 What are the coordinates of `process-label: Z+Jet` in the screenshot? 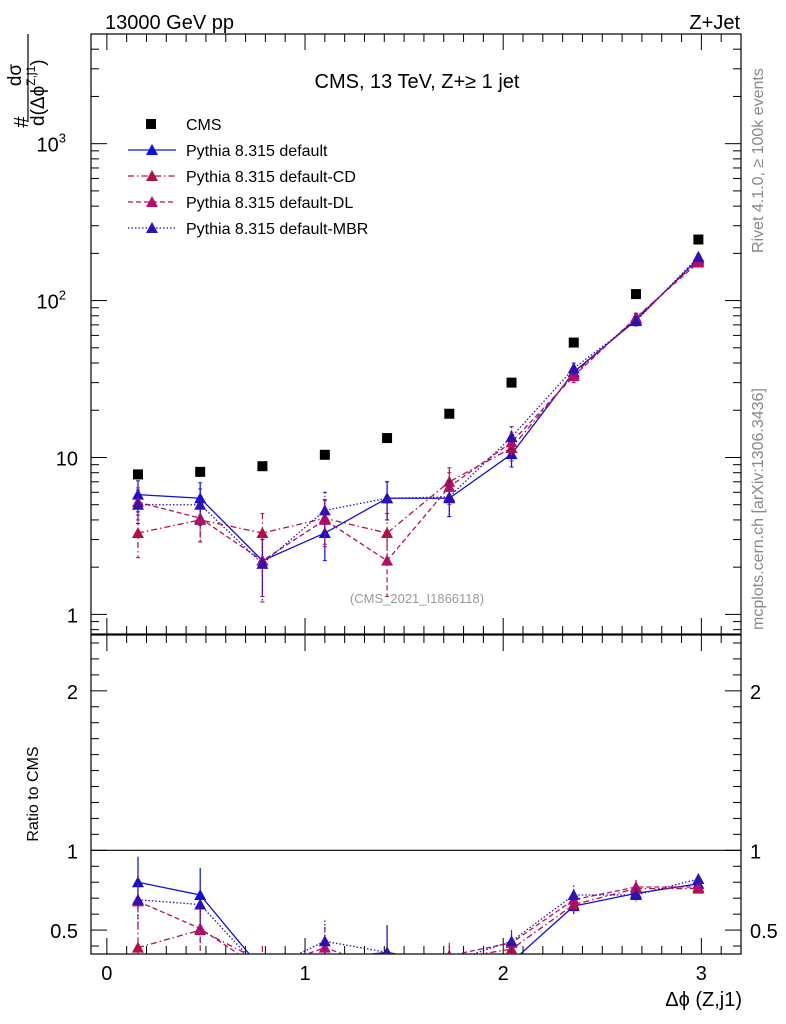 It's located at (714, 23).